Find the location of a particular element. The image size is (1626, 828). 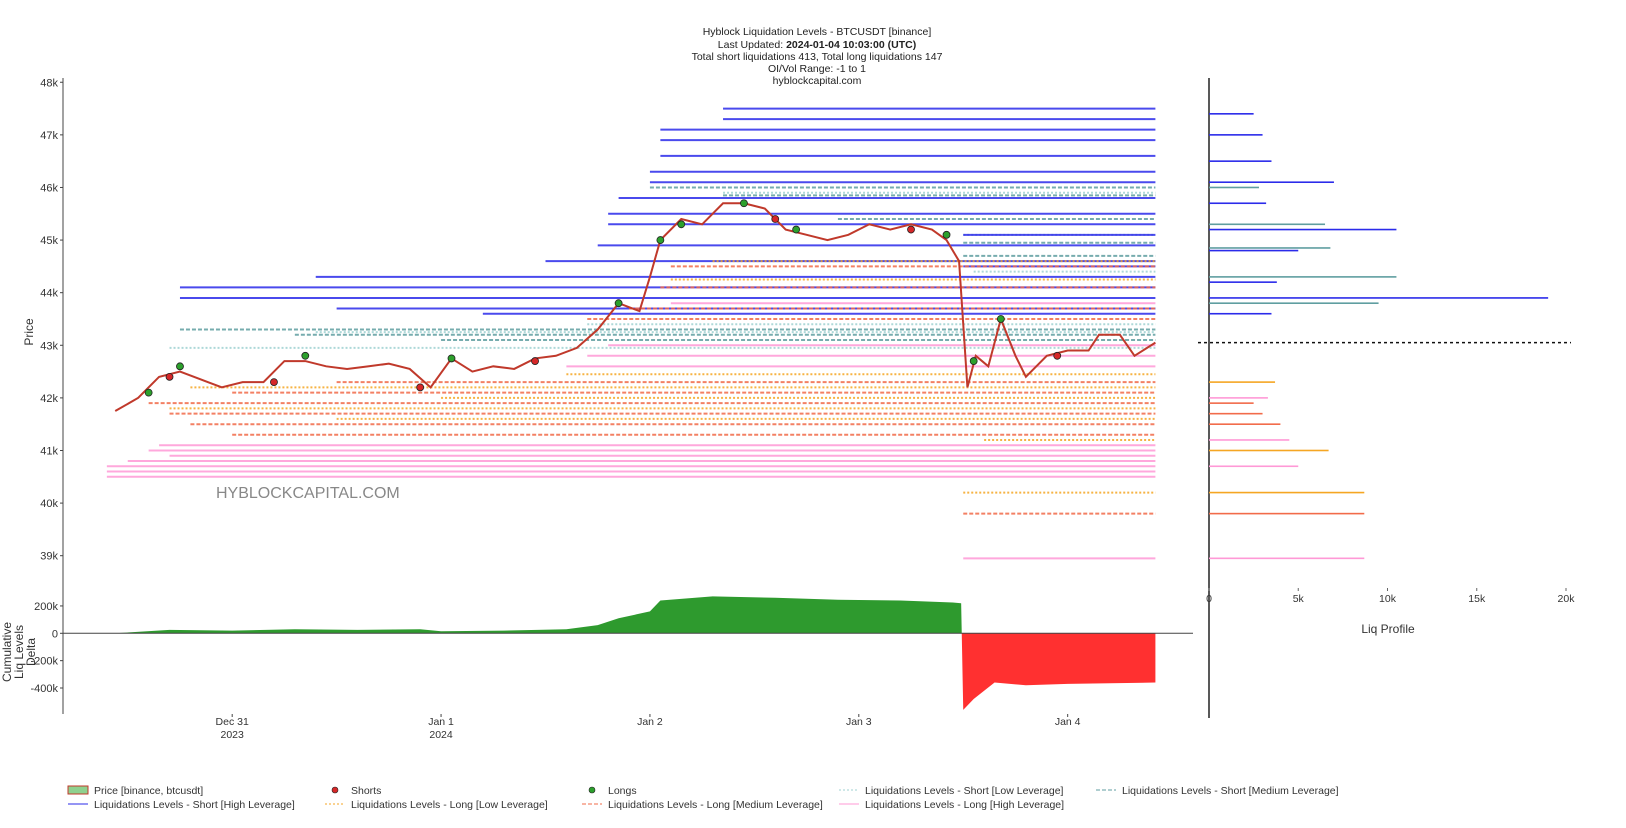

profile-label: Liq Profile is located at coordinates (1388, 629).